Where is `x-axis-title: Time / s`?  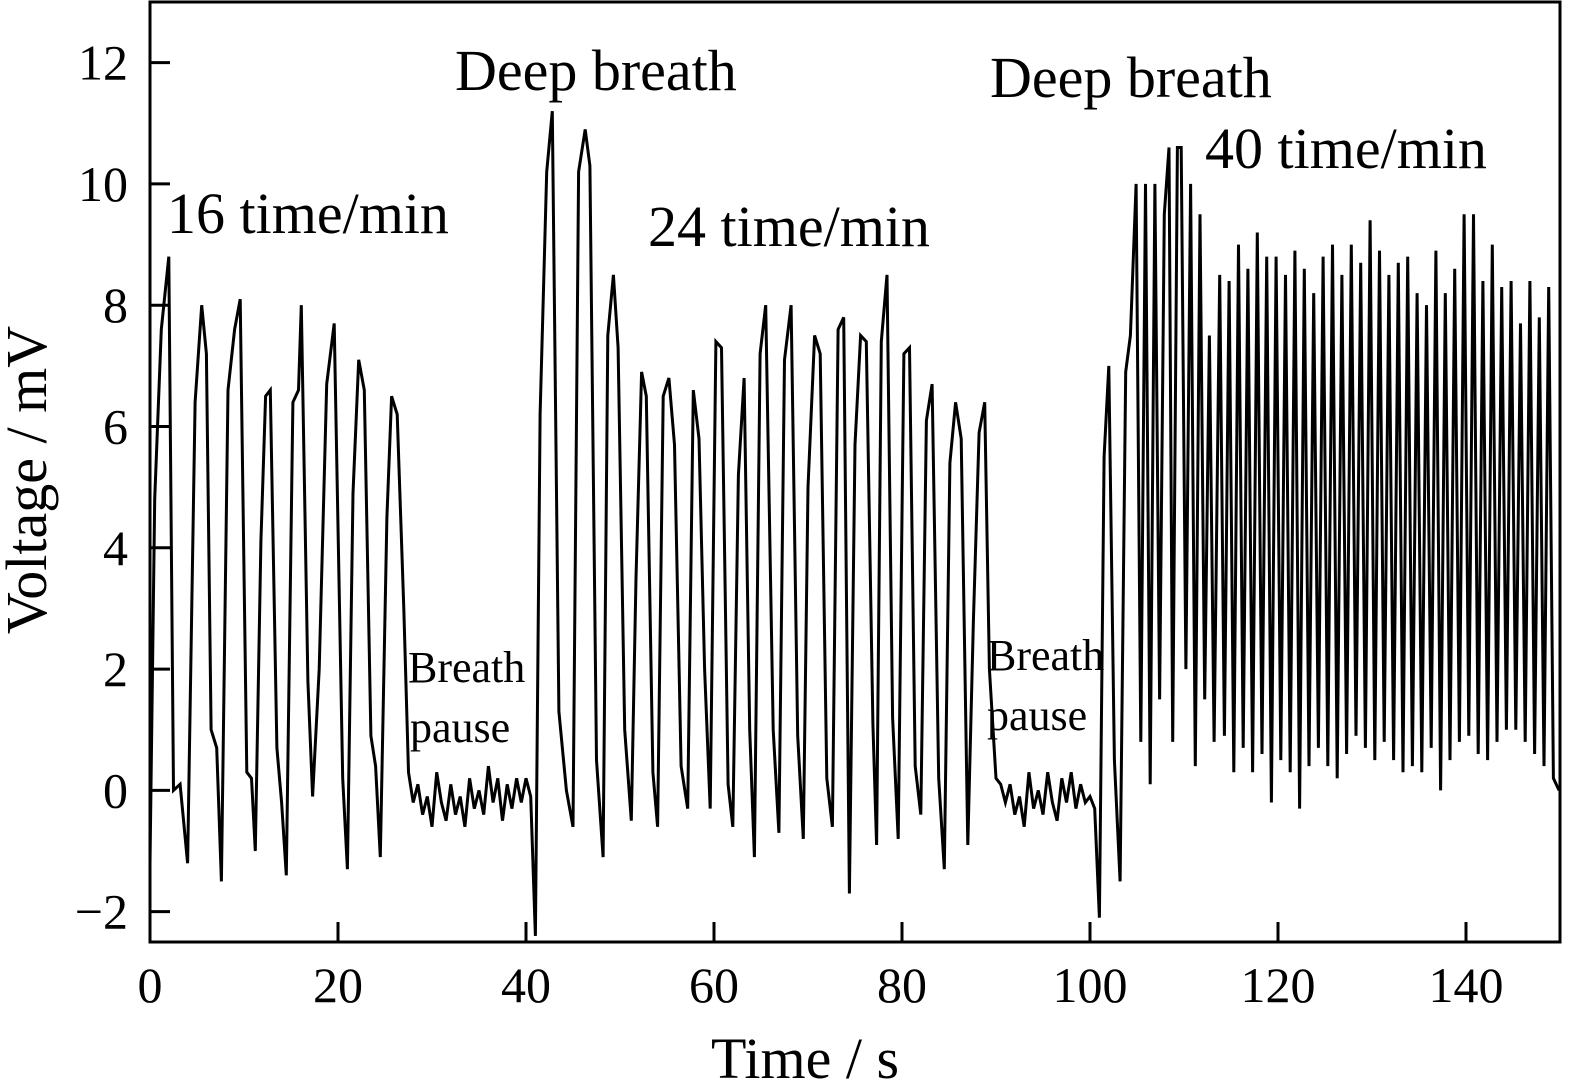
x-axis-title: Time / s is located at coordinates (805, 1057).